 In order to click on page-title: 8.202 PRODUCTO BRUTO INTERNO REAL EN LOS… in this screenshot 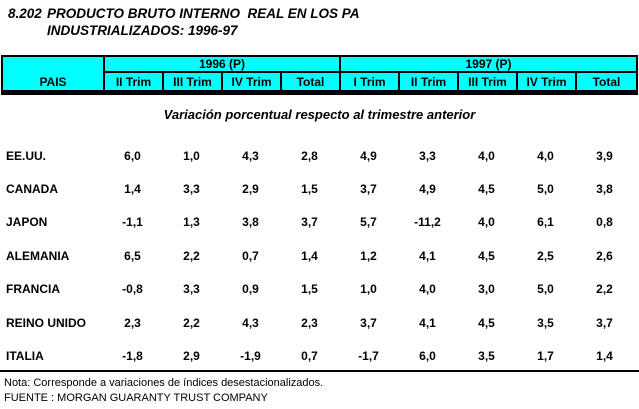, I will do `click(184, 22)`.